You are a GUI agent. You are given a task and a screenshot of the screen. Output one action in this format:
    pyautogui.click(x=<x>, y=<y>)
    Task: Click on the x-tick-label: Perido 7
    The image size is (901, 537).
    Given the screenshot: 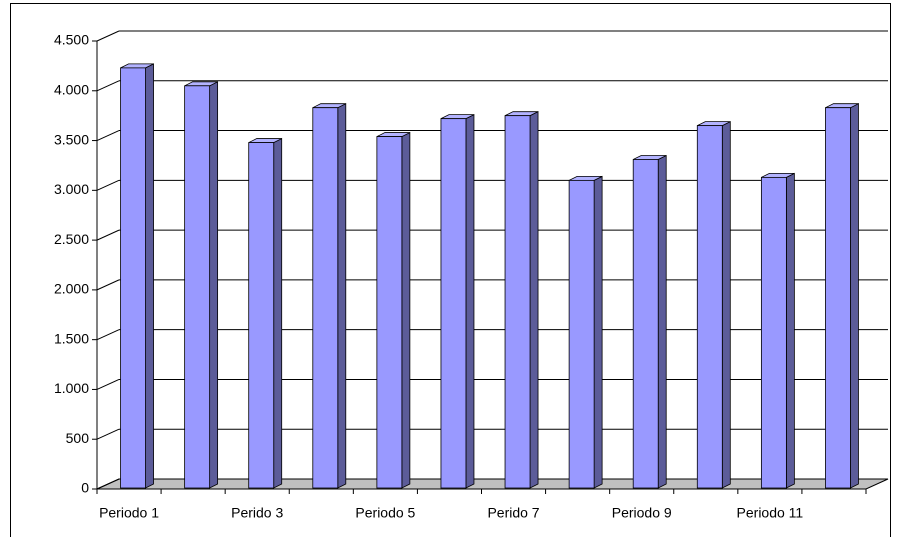 What is the action you would take?
    pyautogui.click(x=513, y=513)
    